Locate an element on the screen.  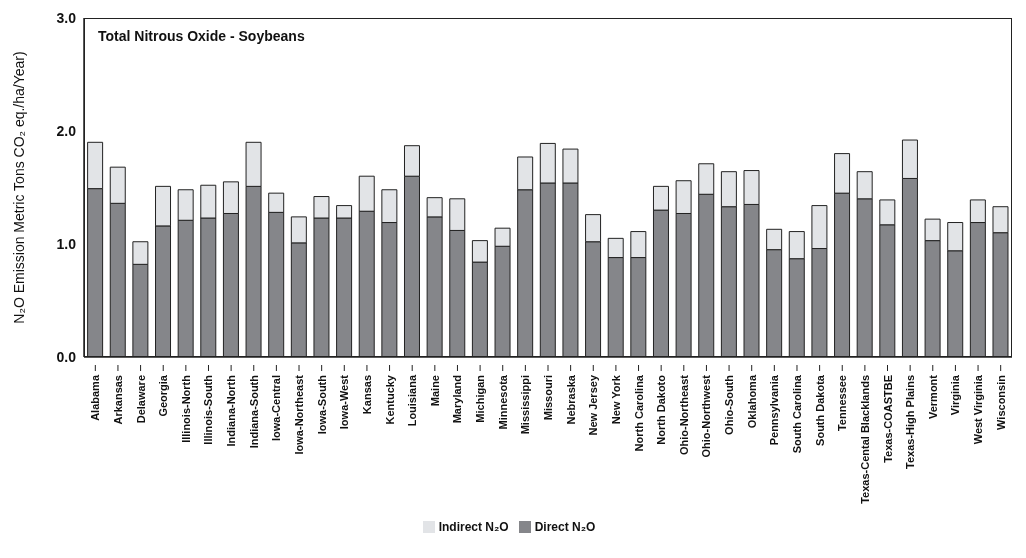
y-tick-label: 1.0 is located at coordinates (66, 243).